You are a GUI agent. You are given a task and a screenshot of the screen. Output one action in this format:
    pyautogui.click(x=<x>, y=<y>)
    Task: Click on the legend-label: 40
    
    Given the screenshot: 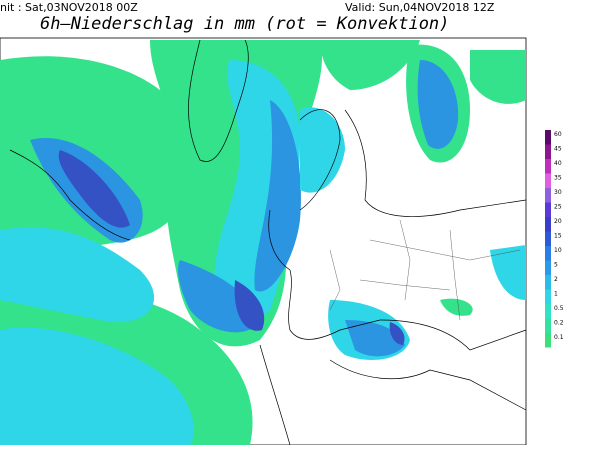 What is the action you would take?
    pyautogui.click(x=558, y=163)
    